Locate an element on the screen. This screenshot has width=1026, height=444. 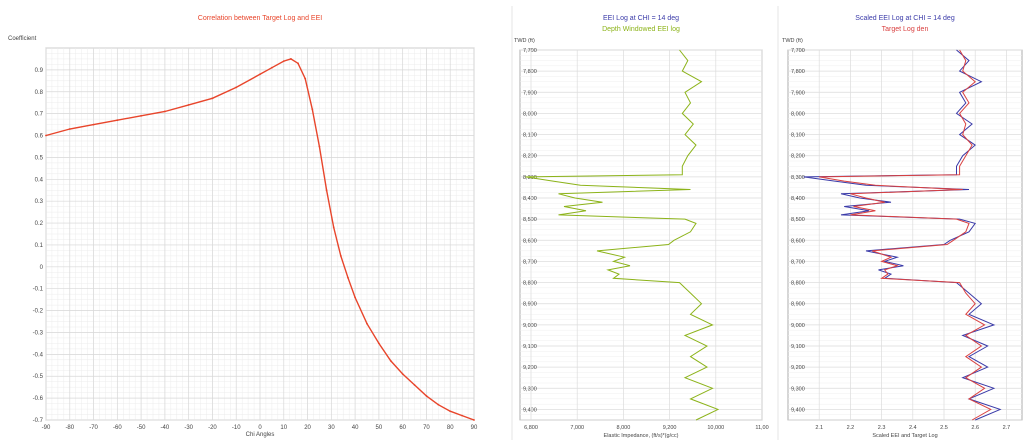
y-tick-label-correlation: -0.7 is located at coordinates (38, 421).